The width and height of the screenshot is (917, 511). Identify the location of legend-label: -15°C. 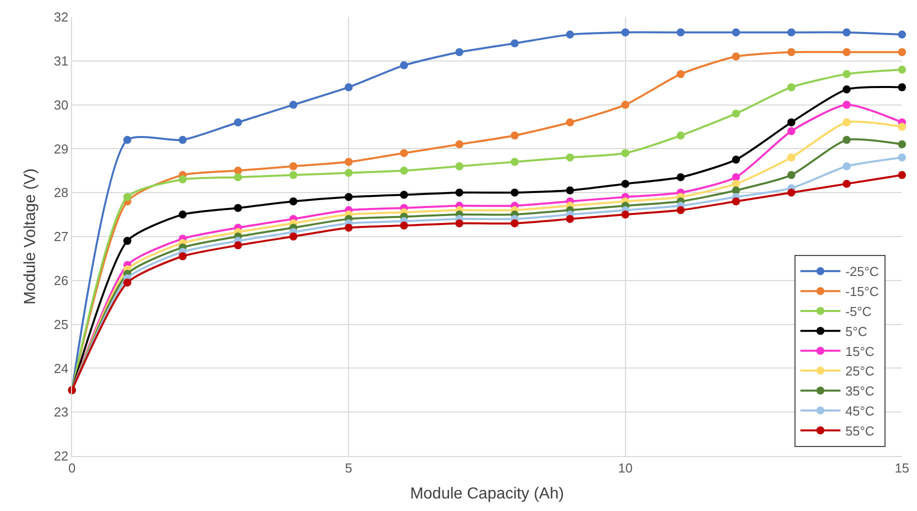
(862, 292).